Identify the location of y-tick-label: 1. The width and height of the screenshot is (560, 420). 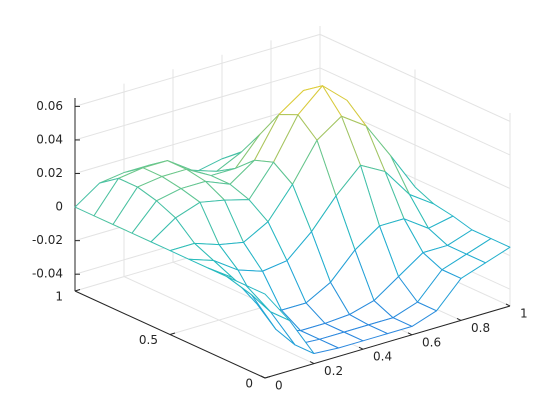
(59, 297).